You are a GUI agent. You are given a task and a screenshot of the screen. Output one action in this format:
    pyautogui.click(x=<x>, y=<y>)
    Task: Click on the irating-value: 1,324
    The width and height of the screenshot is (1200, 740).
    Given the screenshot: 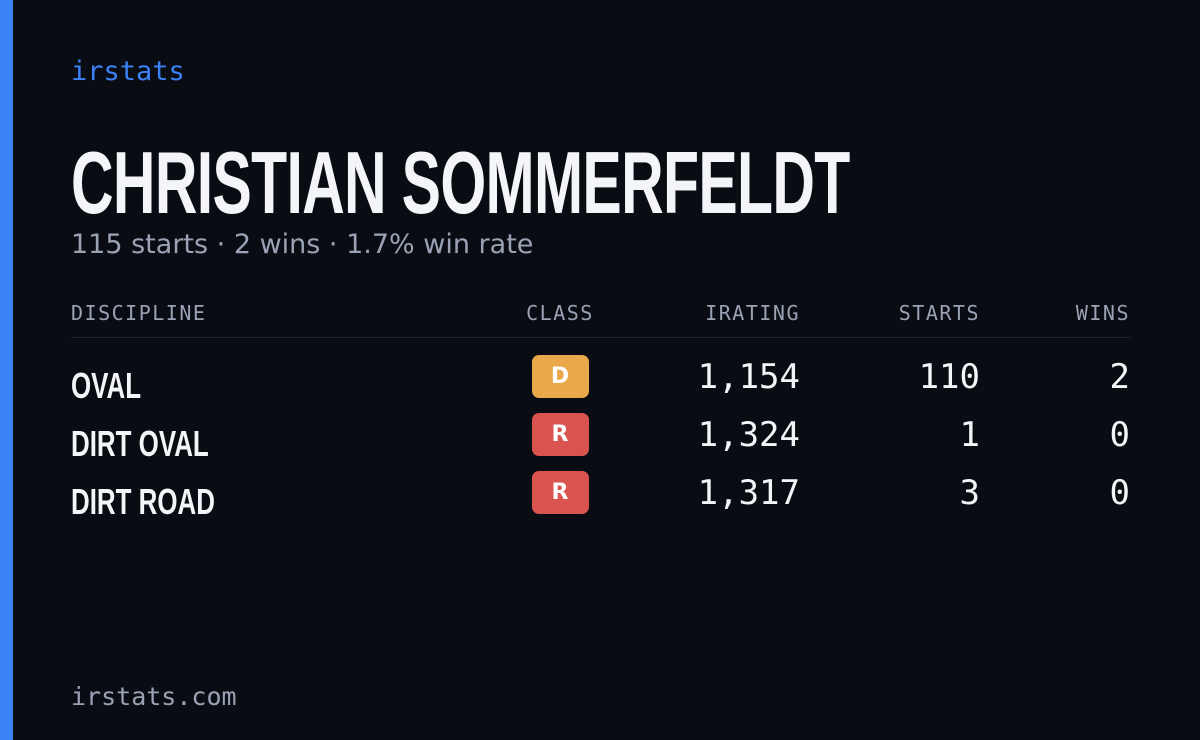 What is the action you would take?
    pyautogui.click(x=748, y=435)
    